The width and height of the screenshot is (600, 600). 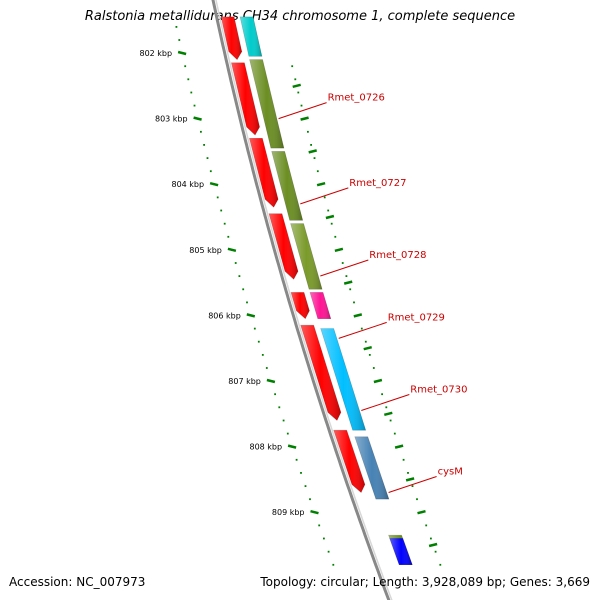 I want to click on gene-label: Rmet_0728, so click(x=397, y=255).